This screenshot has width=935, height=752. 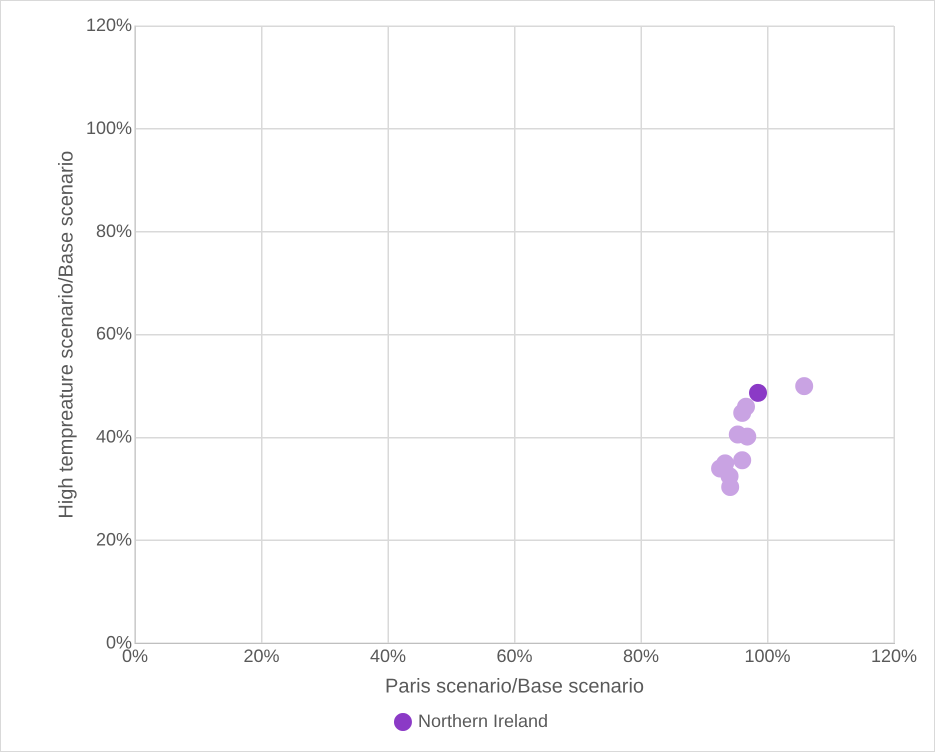 What do you see at coordinates (109, 128) in the screenshot?
I see `y-tick-label: 100%` at bounding box center [109, 128].